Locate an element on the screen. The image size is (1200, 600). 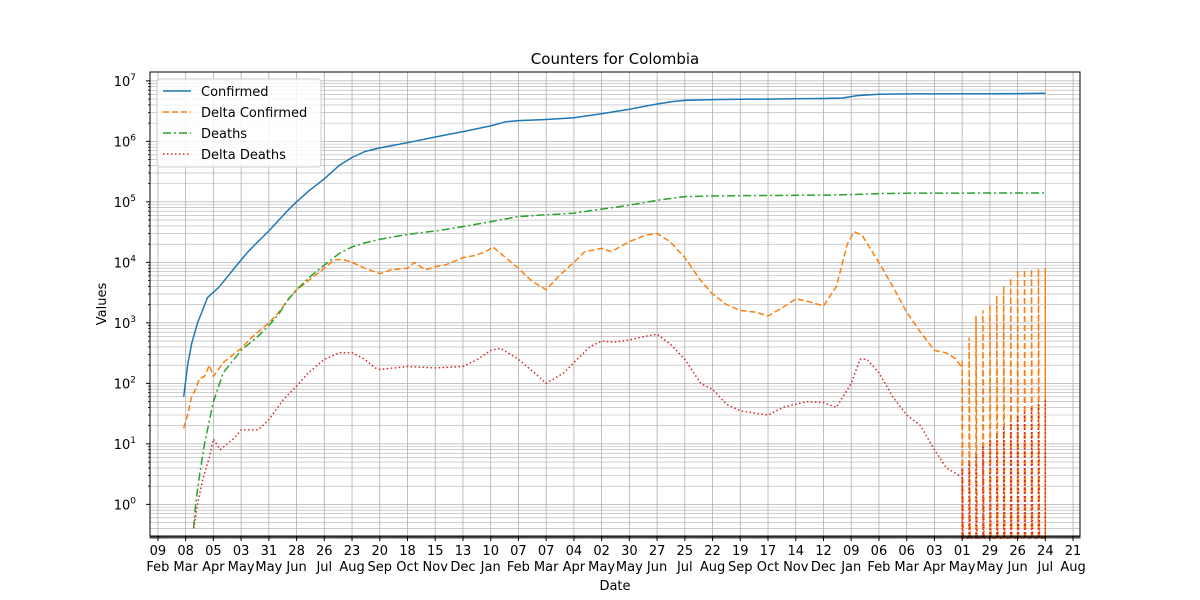
x-tick-day: 15 is located at coordinates (435, 551).